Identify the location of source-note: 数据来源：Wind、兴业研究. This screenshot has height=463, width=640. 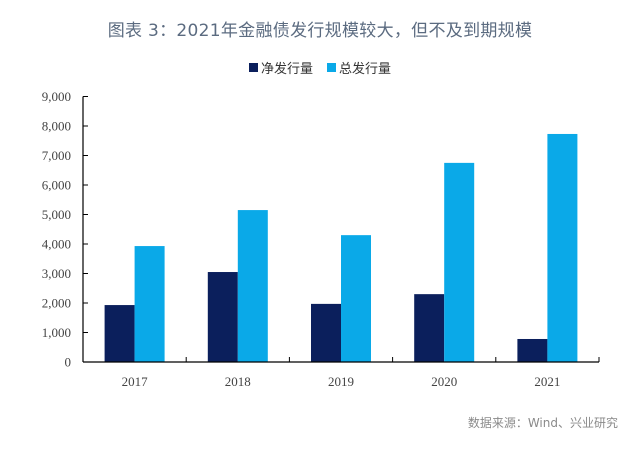
(542, 423).